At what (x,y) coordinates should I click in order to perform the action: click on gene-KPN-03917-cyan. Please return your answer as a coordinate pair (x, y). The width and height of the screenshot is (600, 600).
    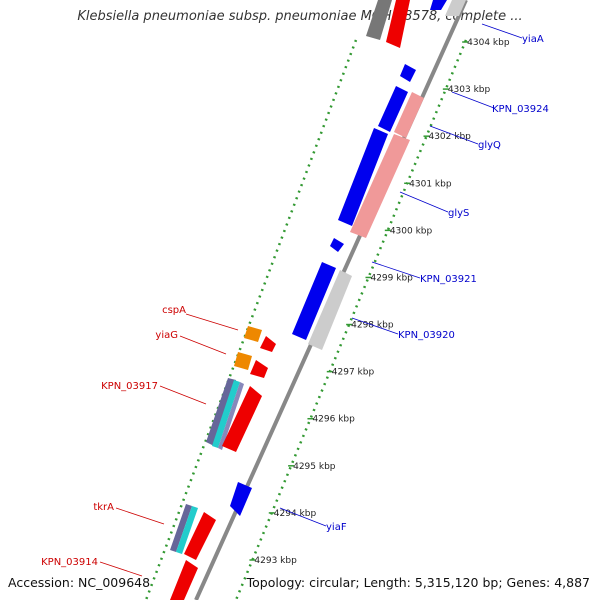
    Looking at the image, I should click on (226, 414).